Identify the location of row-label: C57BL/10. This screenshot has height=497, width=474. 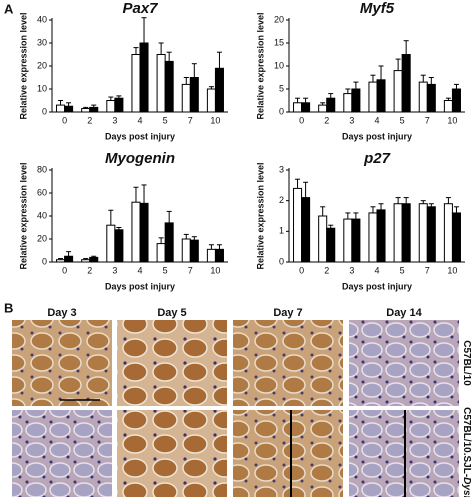
(466, 363).